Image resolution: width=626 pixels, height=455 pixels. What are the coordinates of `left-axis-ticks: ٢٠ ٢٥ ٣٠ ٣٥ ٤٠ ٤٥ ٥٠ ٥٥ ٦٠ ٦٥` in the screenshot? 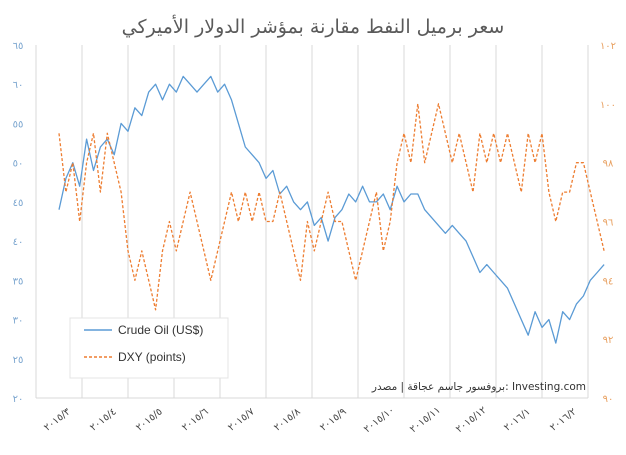 It's located at (18, 223).